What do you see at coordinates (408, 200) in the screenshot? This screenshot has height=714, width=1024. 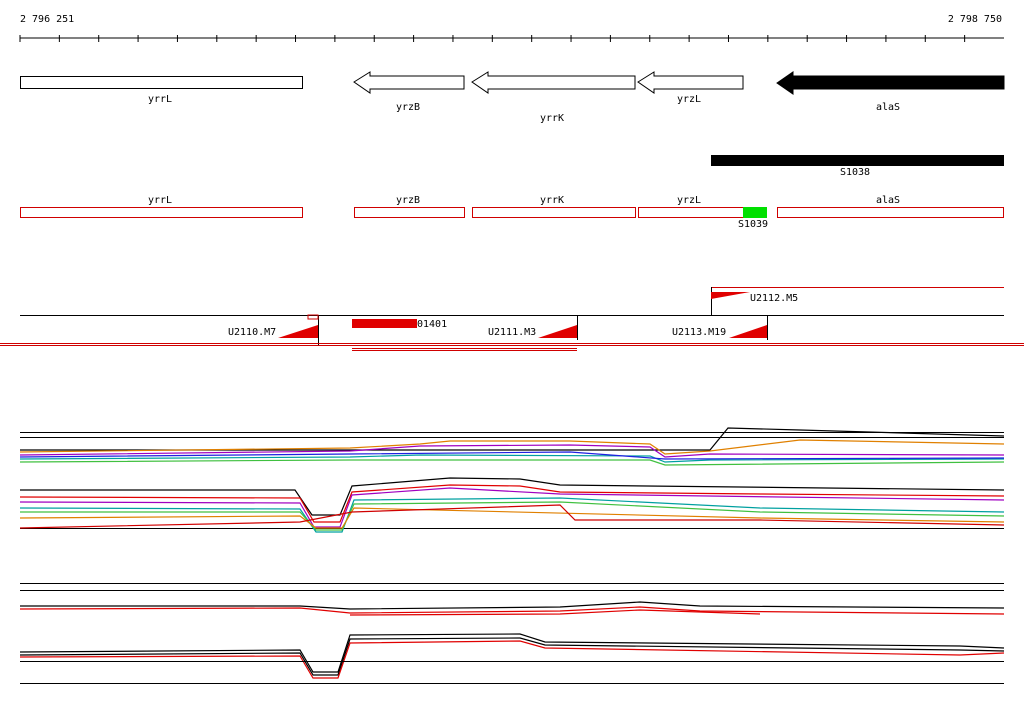 I see `annotation-label: yrzB` at bounding box center [408, 200].